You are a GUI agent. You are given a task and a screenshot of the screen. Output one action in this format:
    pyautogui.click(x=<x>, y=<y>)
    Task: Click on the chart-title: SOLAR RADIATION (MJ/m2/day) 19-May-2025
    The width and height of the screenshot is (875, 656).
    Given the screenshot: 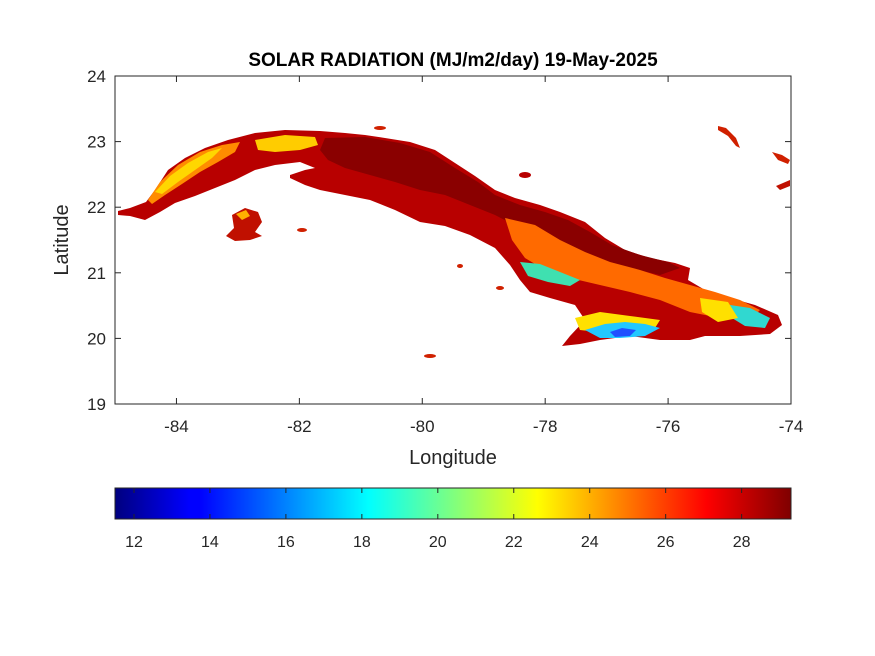 What is the action you would take?
    pyautogui.click(x=453, y=60)
    